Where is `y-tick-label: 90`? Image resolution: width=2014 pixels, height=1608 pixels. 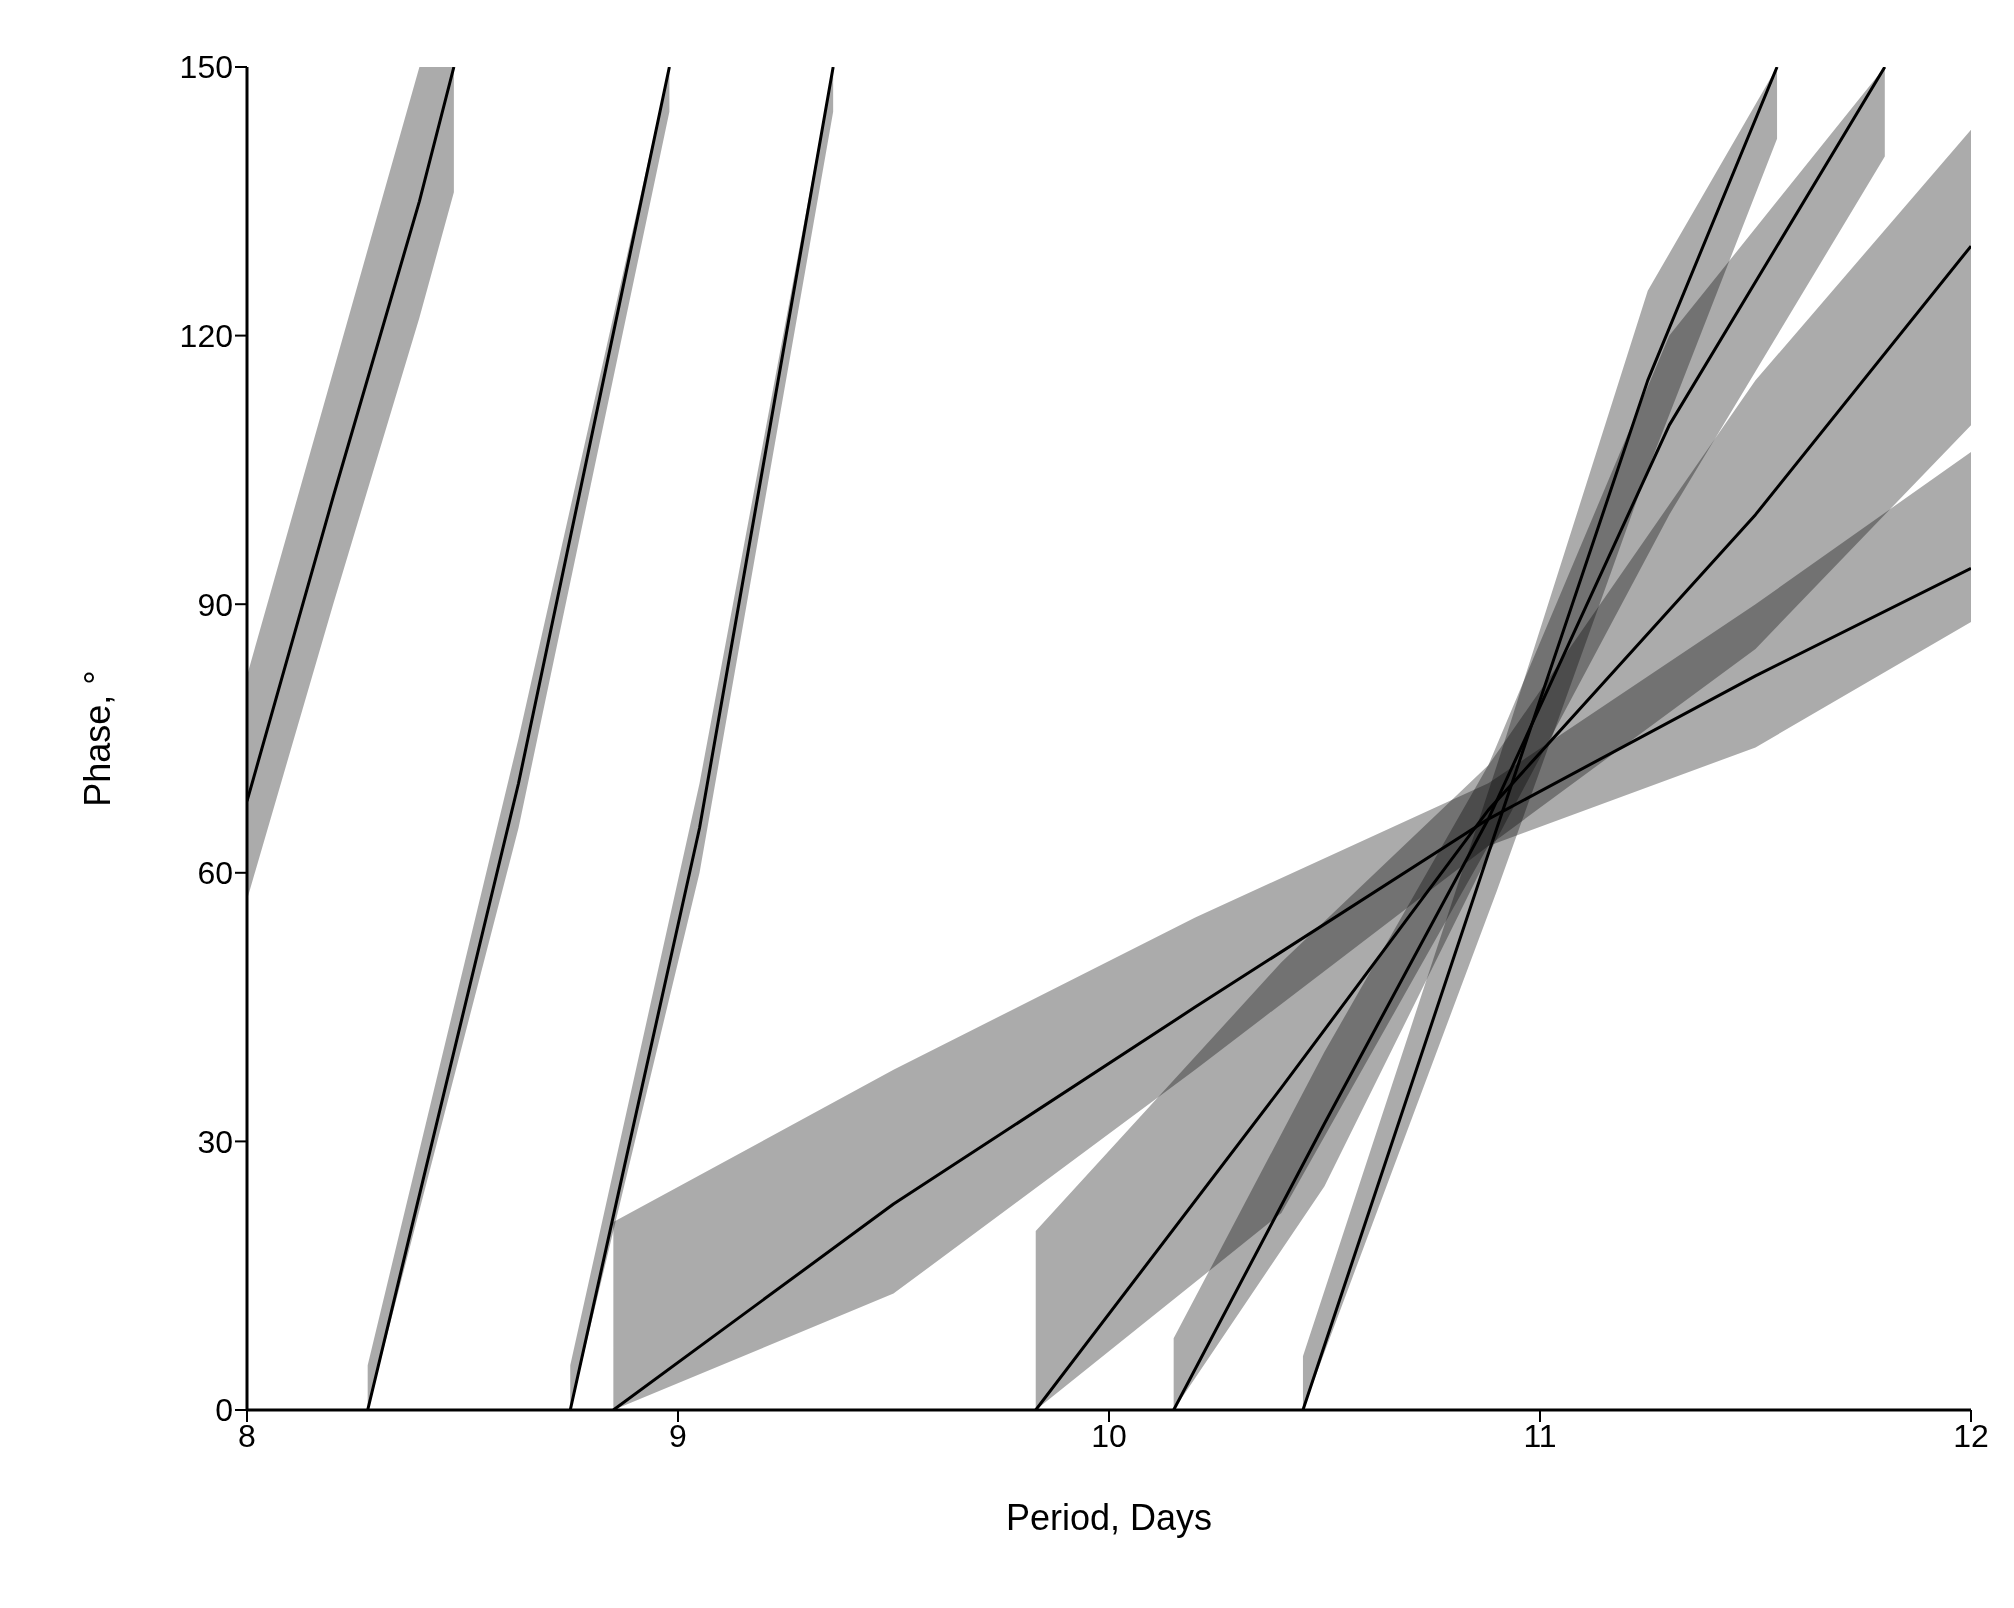
y-tick-label: 90 is located at coordinates (215, 604).